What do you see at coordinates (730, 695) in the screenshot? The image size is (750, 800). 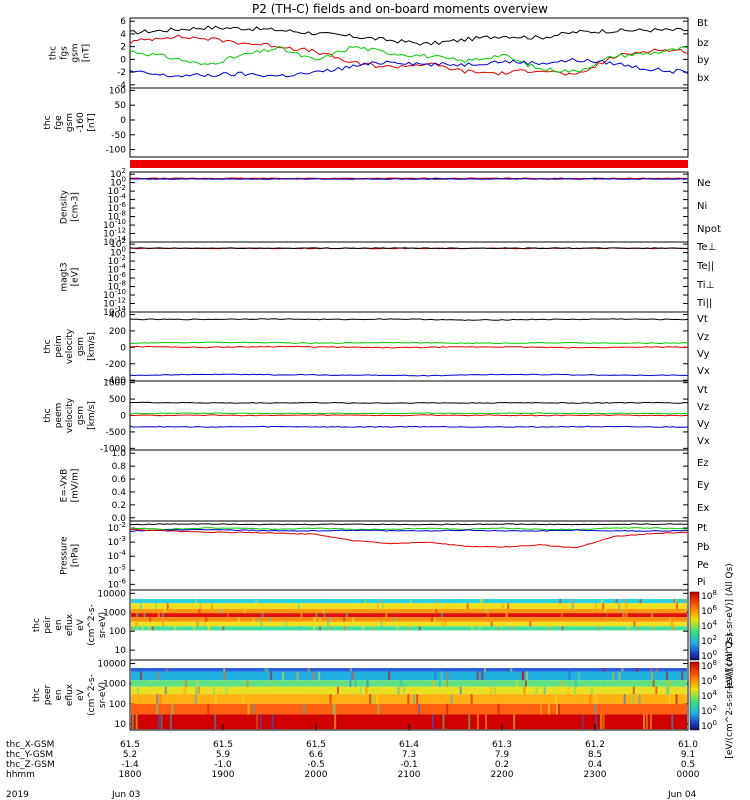 I see `colorbar-label: [eV/(cm^2-s-sr-eV)] (All Qs)` at bounding box center [730, 695].